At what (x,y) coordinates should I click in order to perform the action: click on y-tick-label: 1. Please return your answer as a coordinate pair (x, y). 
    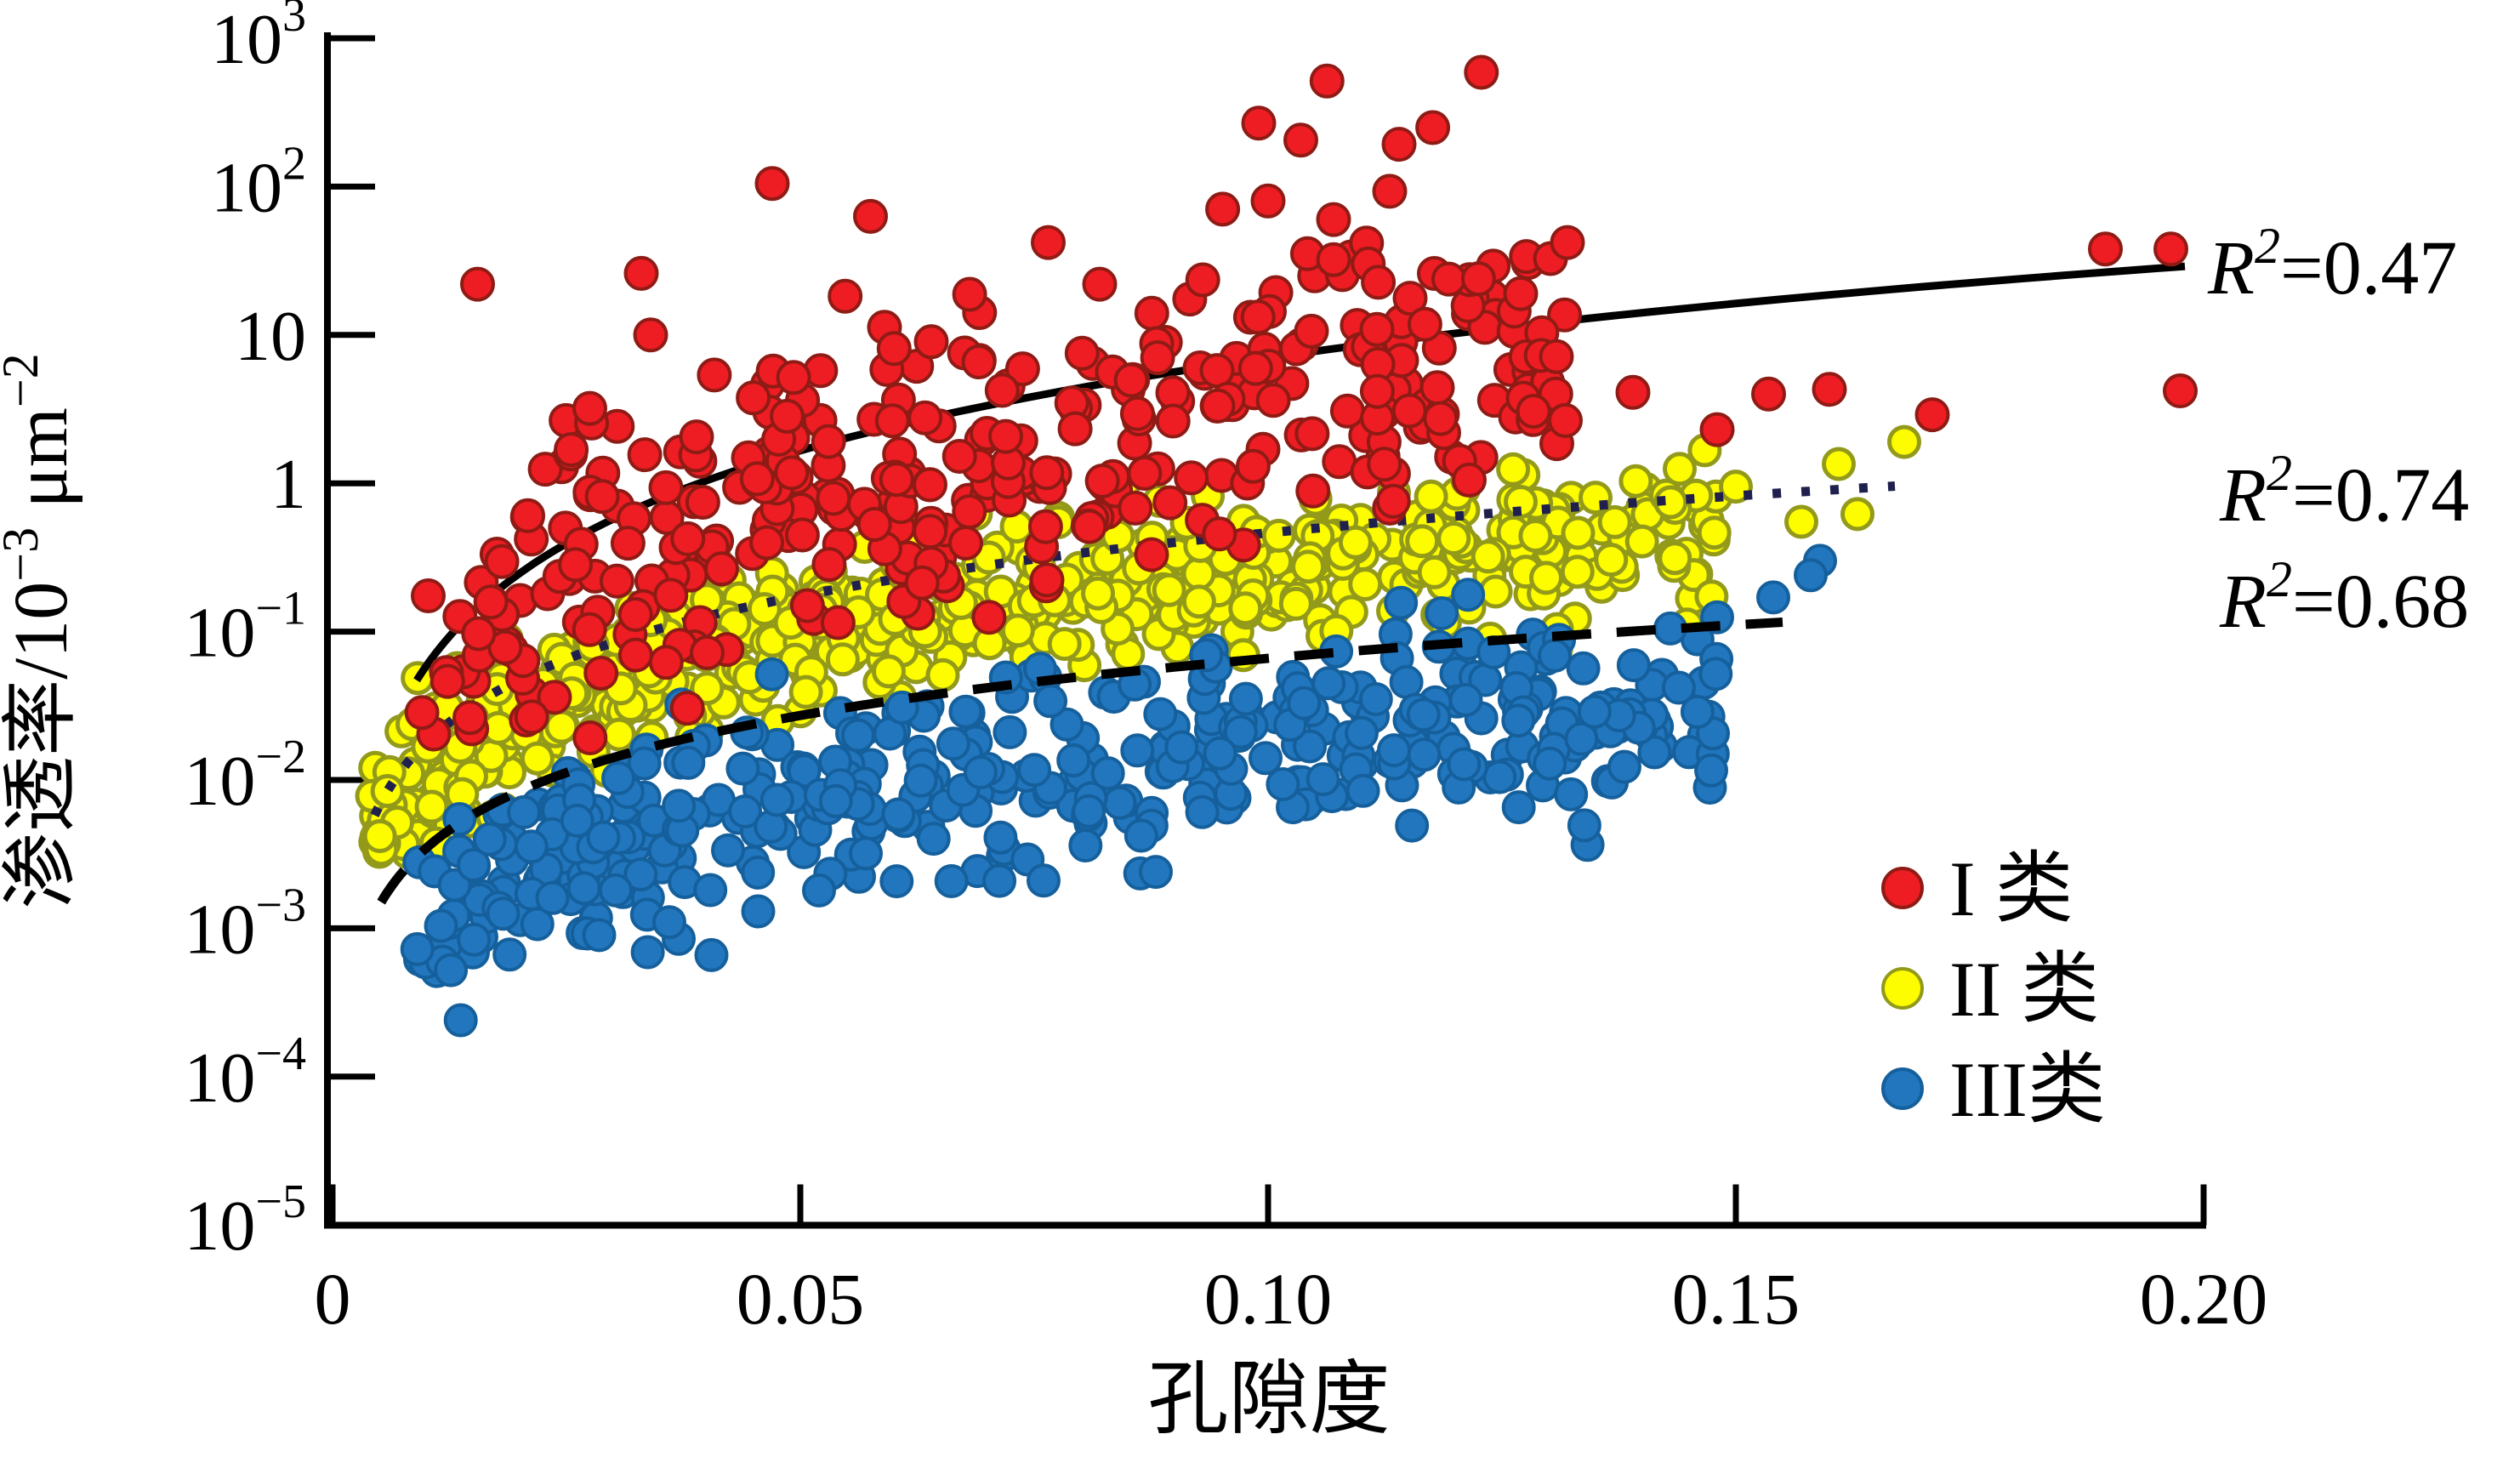
    Looking at the image, I should click on (288, 484).